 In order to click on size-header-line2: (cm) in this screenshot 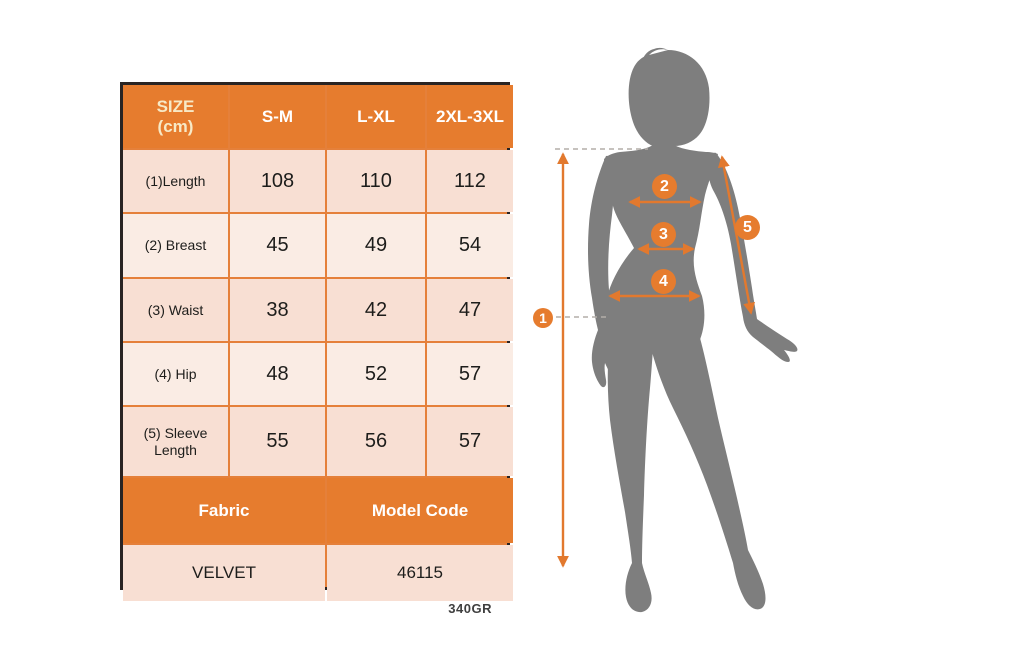, I will do `click(175, 126)`.